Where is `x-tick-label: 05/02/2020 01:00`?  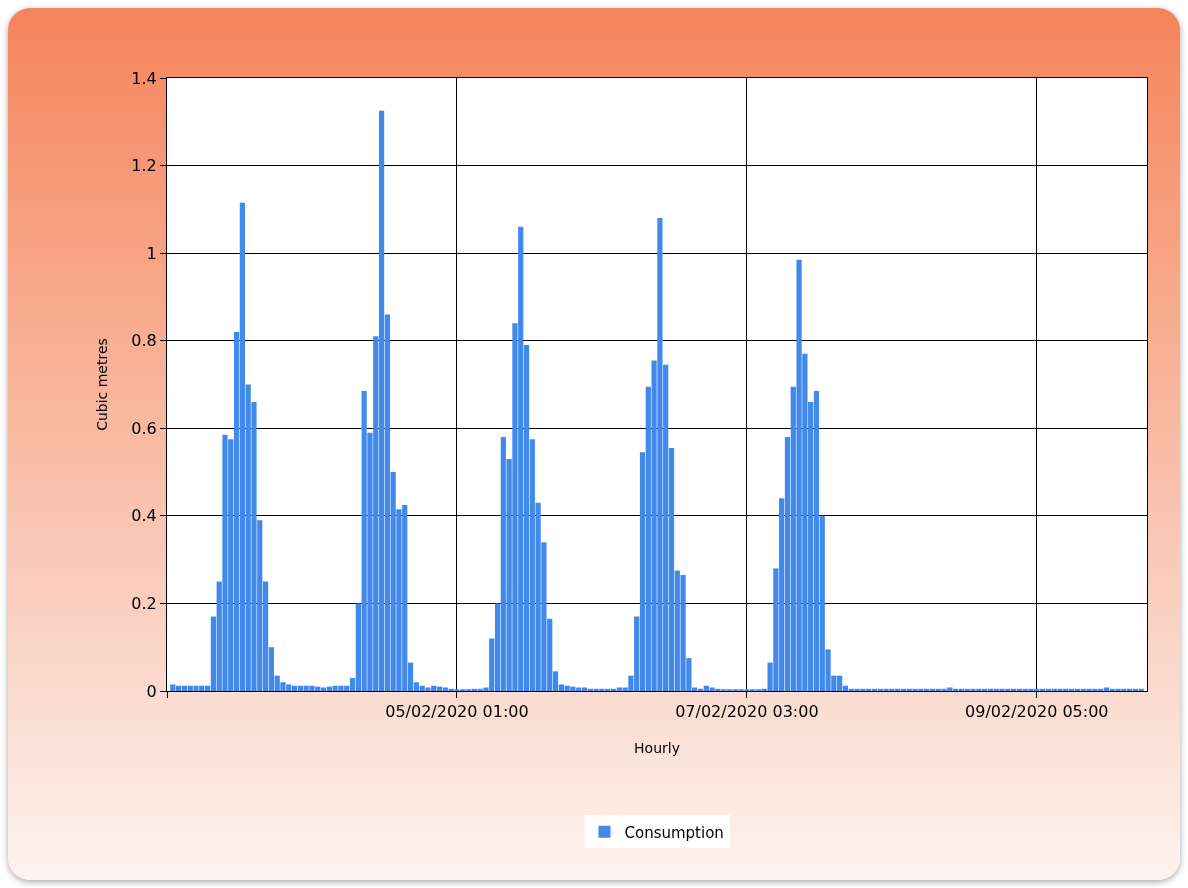
x-tick-label: 05/02/2020 01:00 is located at coordinates (457, 712).